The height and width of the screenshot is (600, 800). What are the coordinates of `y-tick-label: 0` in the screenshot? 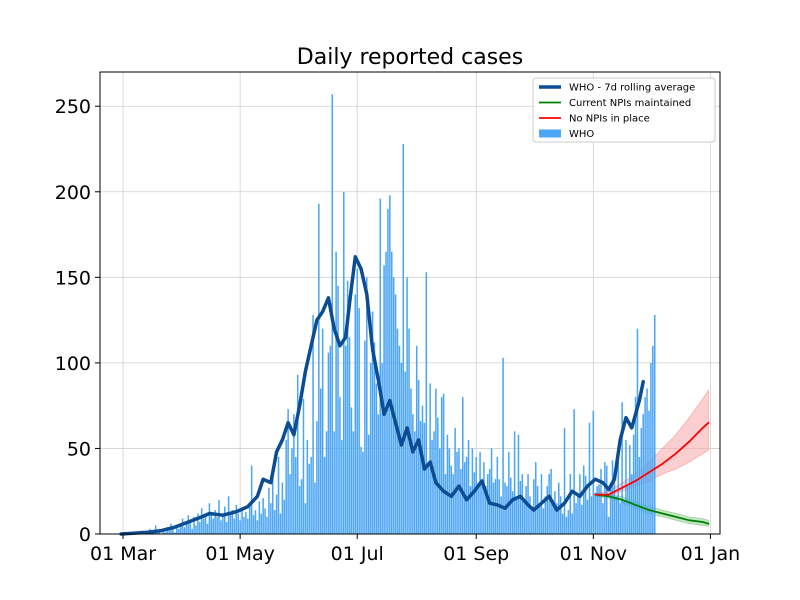 It's located at (85, 535).